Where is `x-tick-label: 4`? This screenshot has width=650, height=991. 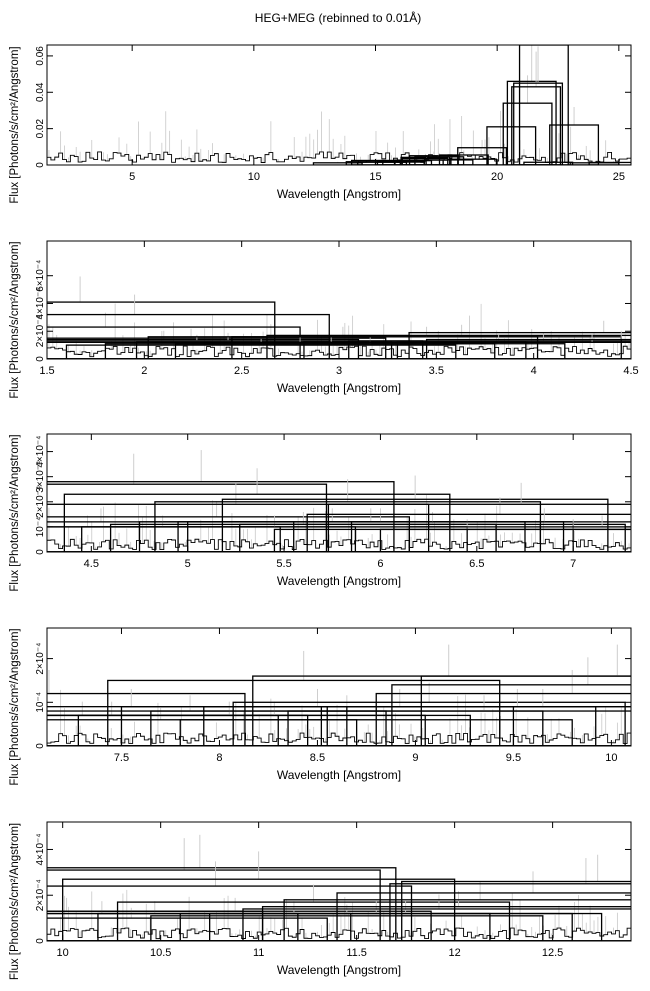
x-tick-label: 4 is located at coordinates (534, 371).